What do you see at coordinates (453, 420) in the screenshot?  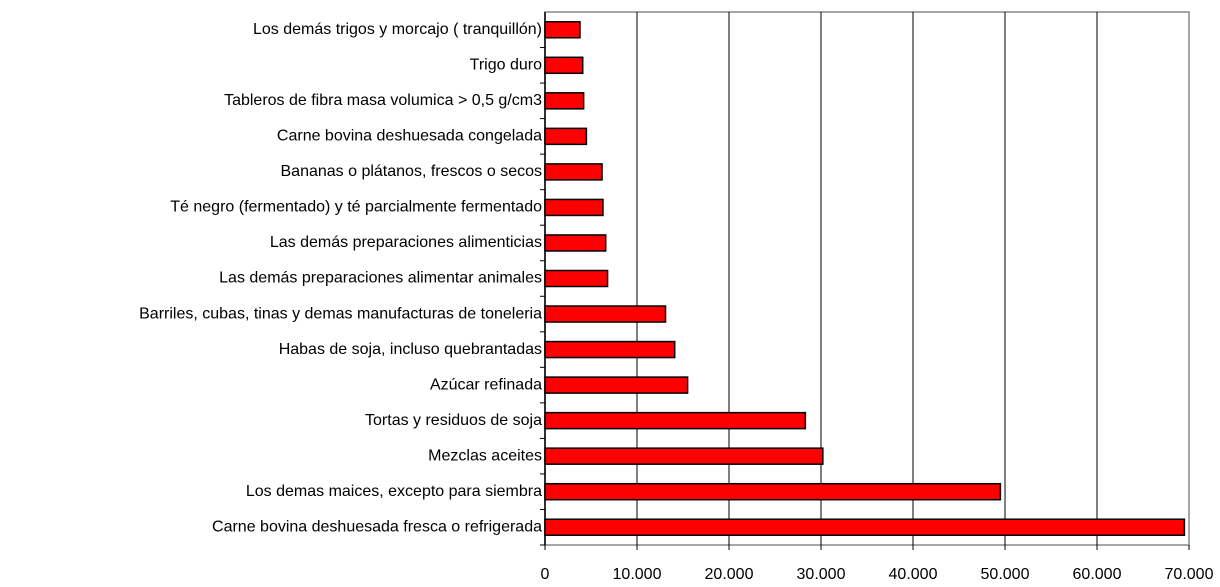 I see `y-tick-label: Tortas y residuos de soja` at bounding box center [453, 420].